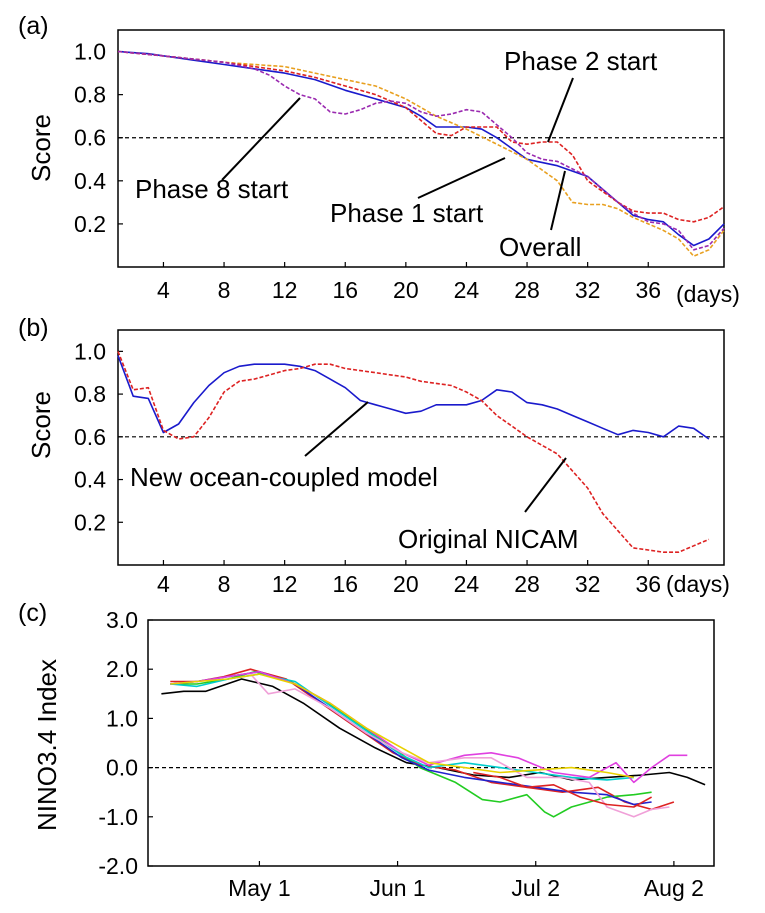  I want to click on y-ticks-b: 0.2 0.4 0.6 0.8 1.0, so click(98, 436).